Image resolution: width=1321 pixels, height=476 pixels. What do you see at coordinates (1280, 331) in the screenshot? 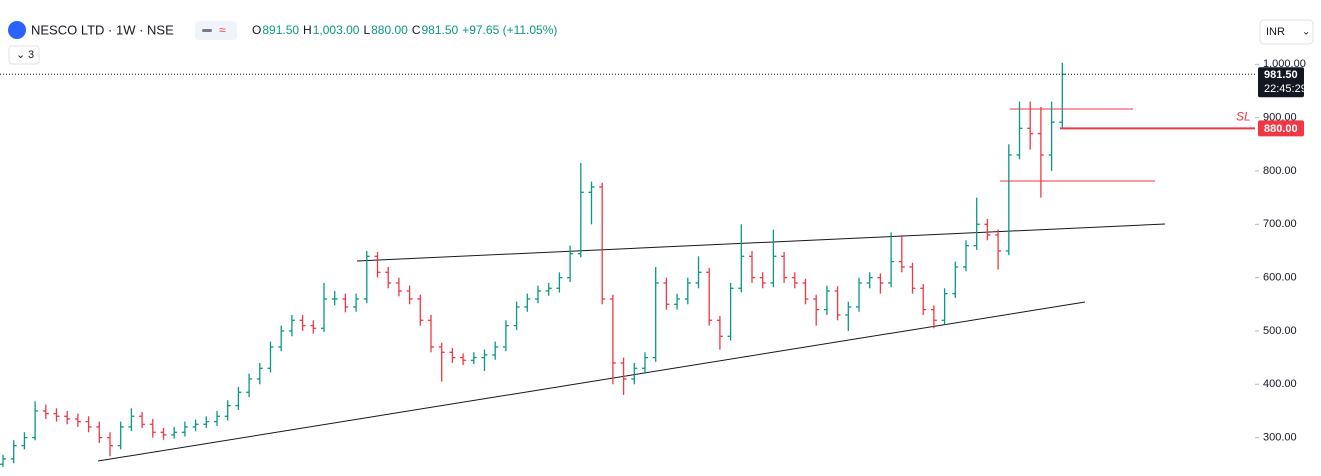
I see `y-tick-label: 500.00` at bounding box center [1280, 331].